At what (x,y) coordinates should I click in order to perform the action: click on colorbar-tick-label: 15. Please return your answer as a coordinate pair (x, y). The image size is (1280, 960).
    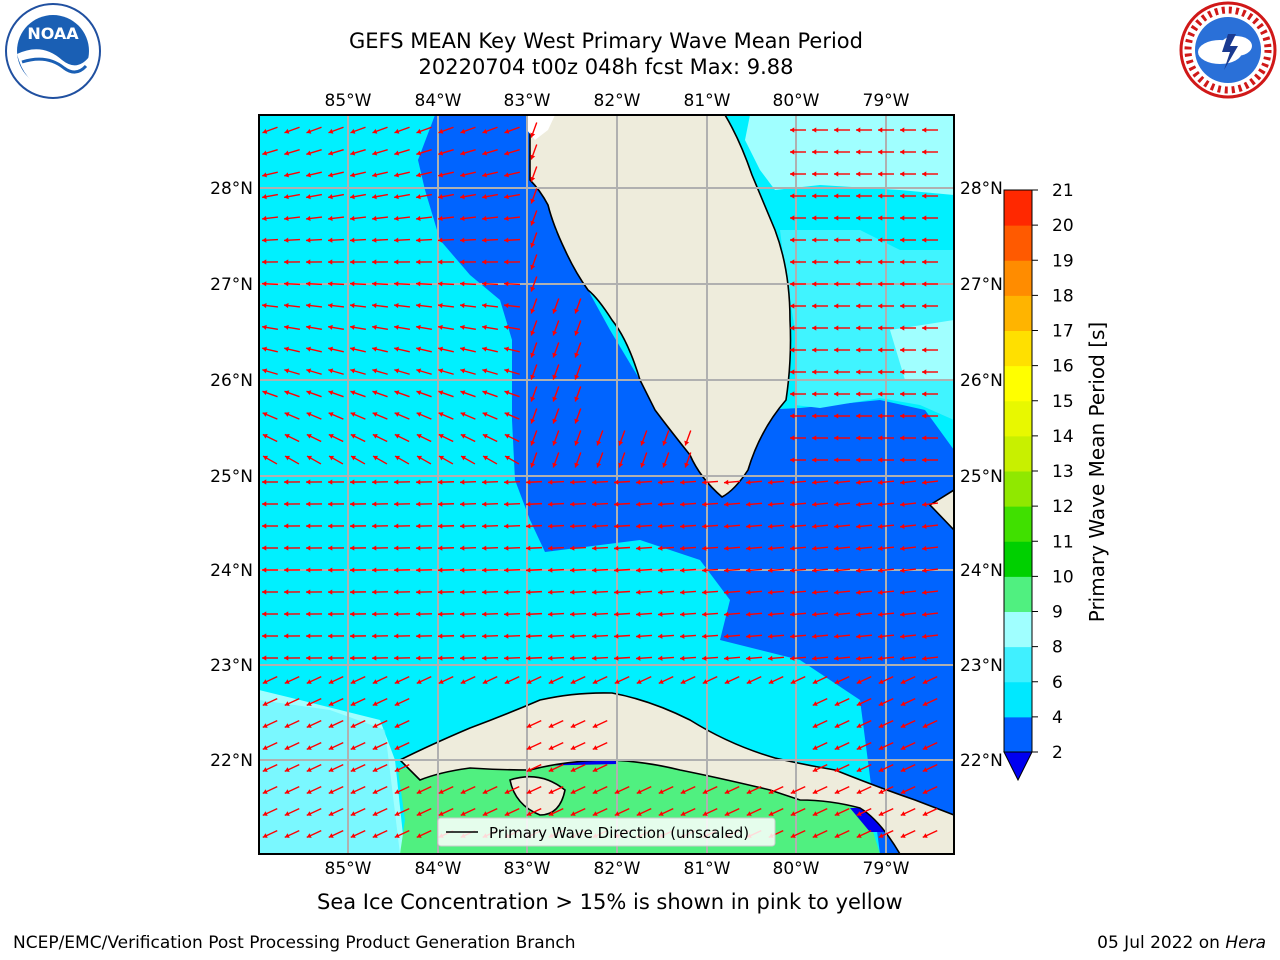
    Looking at the image, I should click on (1063, 402).